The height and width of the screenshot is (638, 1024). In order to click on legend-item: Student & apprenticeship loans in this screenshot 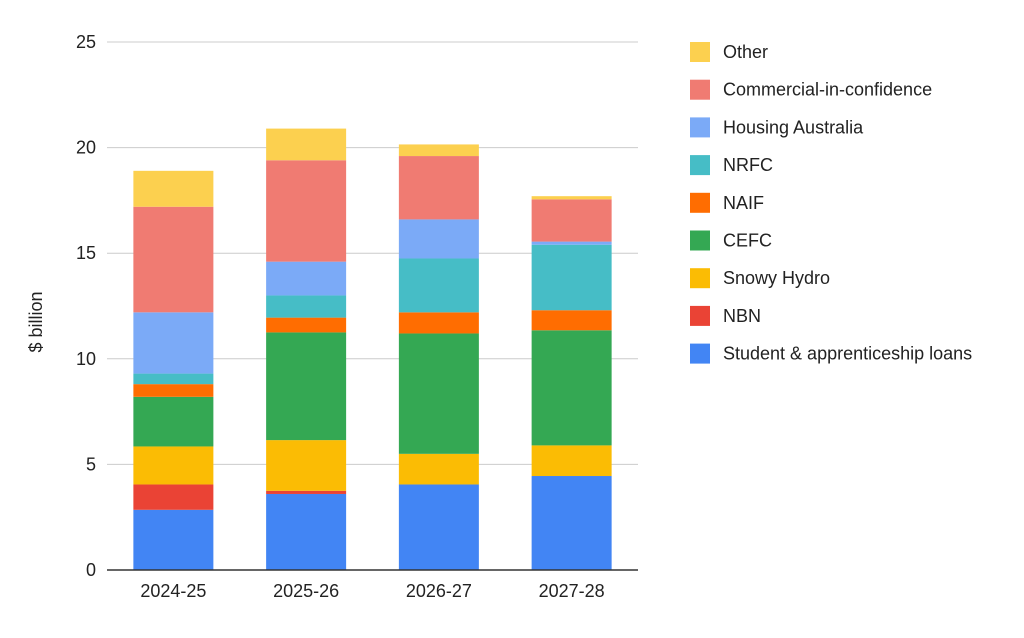, I will do `click(831, 353)`.